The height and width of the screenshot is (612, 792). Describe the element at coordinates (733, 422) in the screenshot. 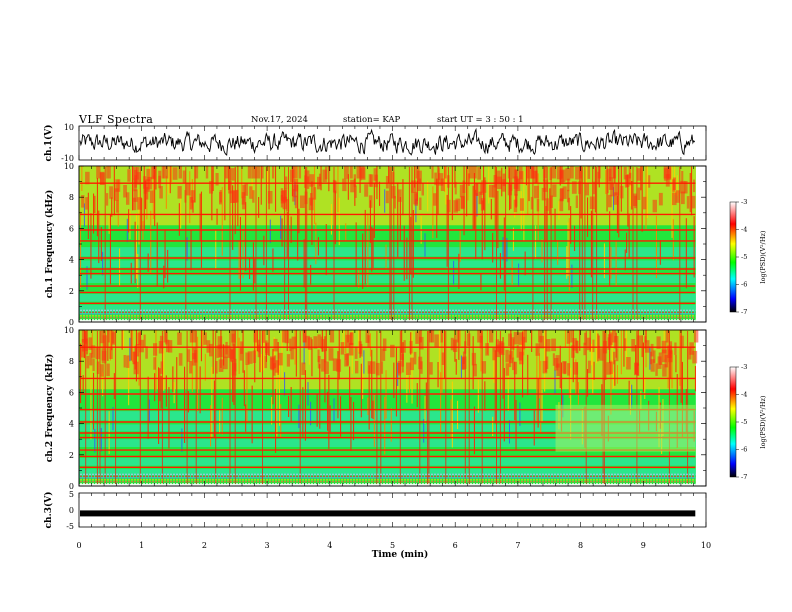

I see `ch2-colorbar-scale` at that location.